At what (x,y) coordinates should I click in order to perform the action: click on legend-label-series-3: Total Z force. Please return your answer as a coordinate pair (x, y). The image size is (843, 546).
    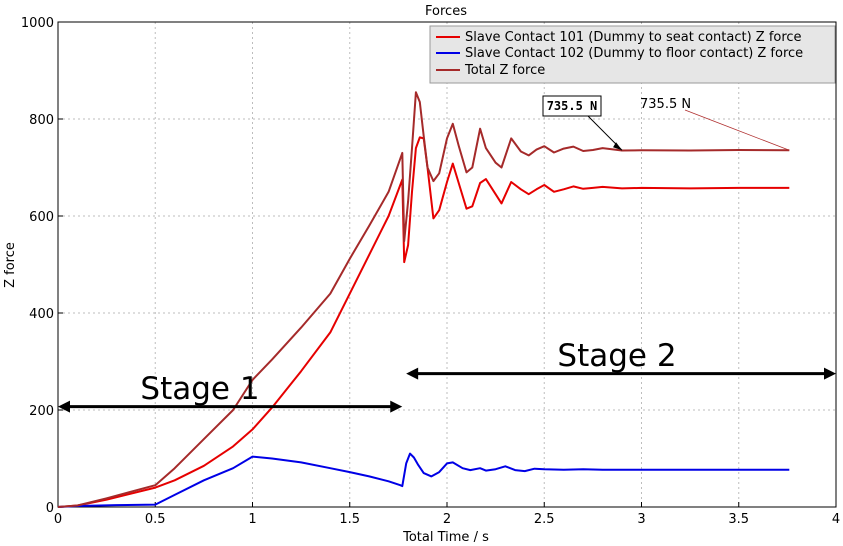
    Looking at the image, I should click on (504, 70).